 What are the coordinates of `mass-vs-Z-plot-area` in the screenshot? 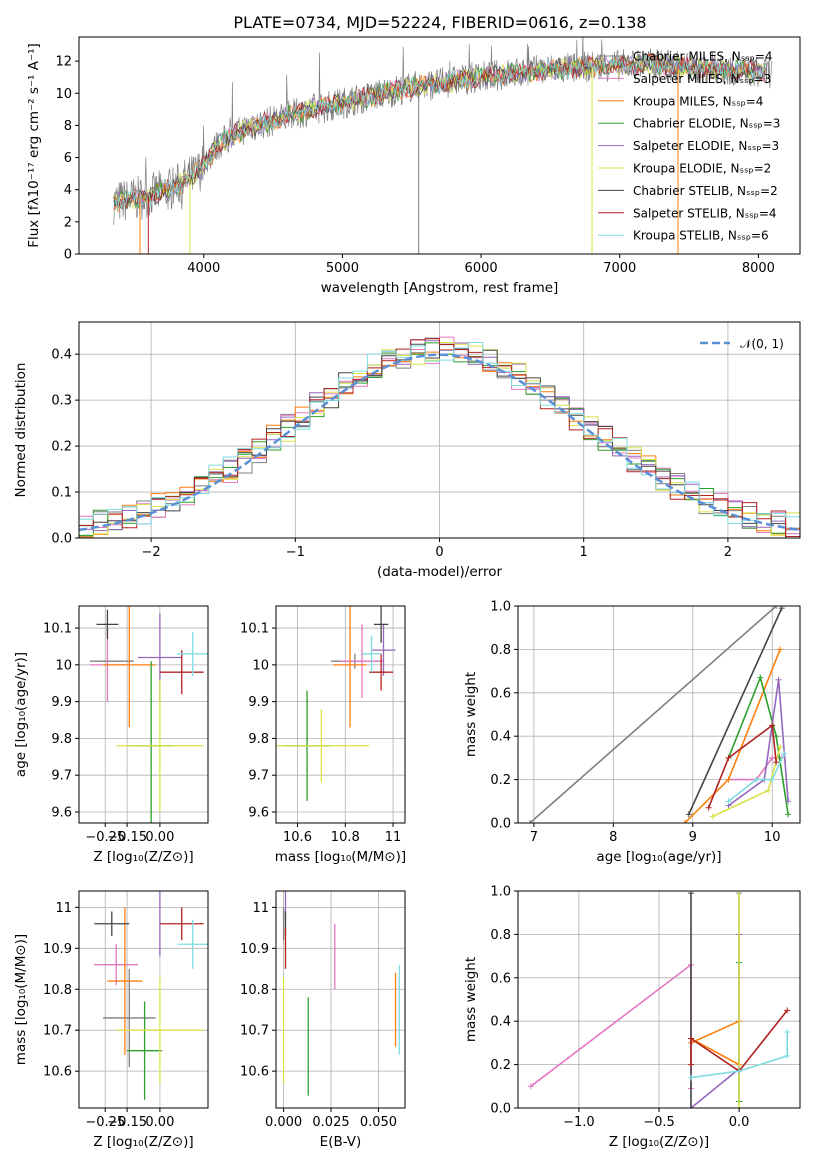 It's located at (151, 995).